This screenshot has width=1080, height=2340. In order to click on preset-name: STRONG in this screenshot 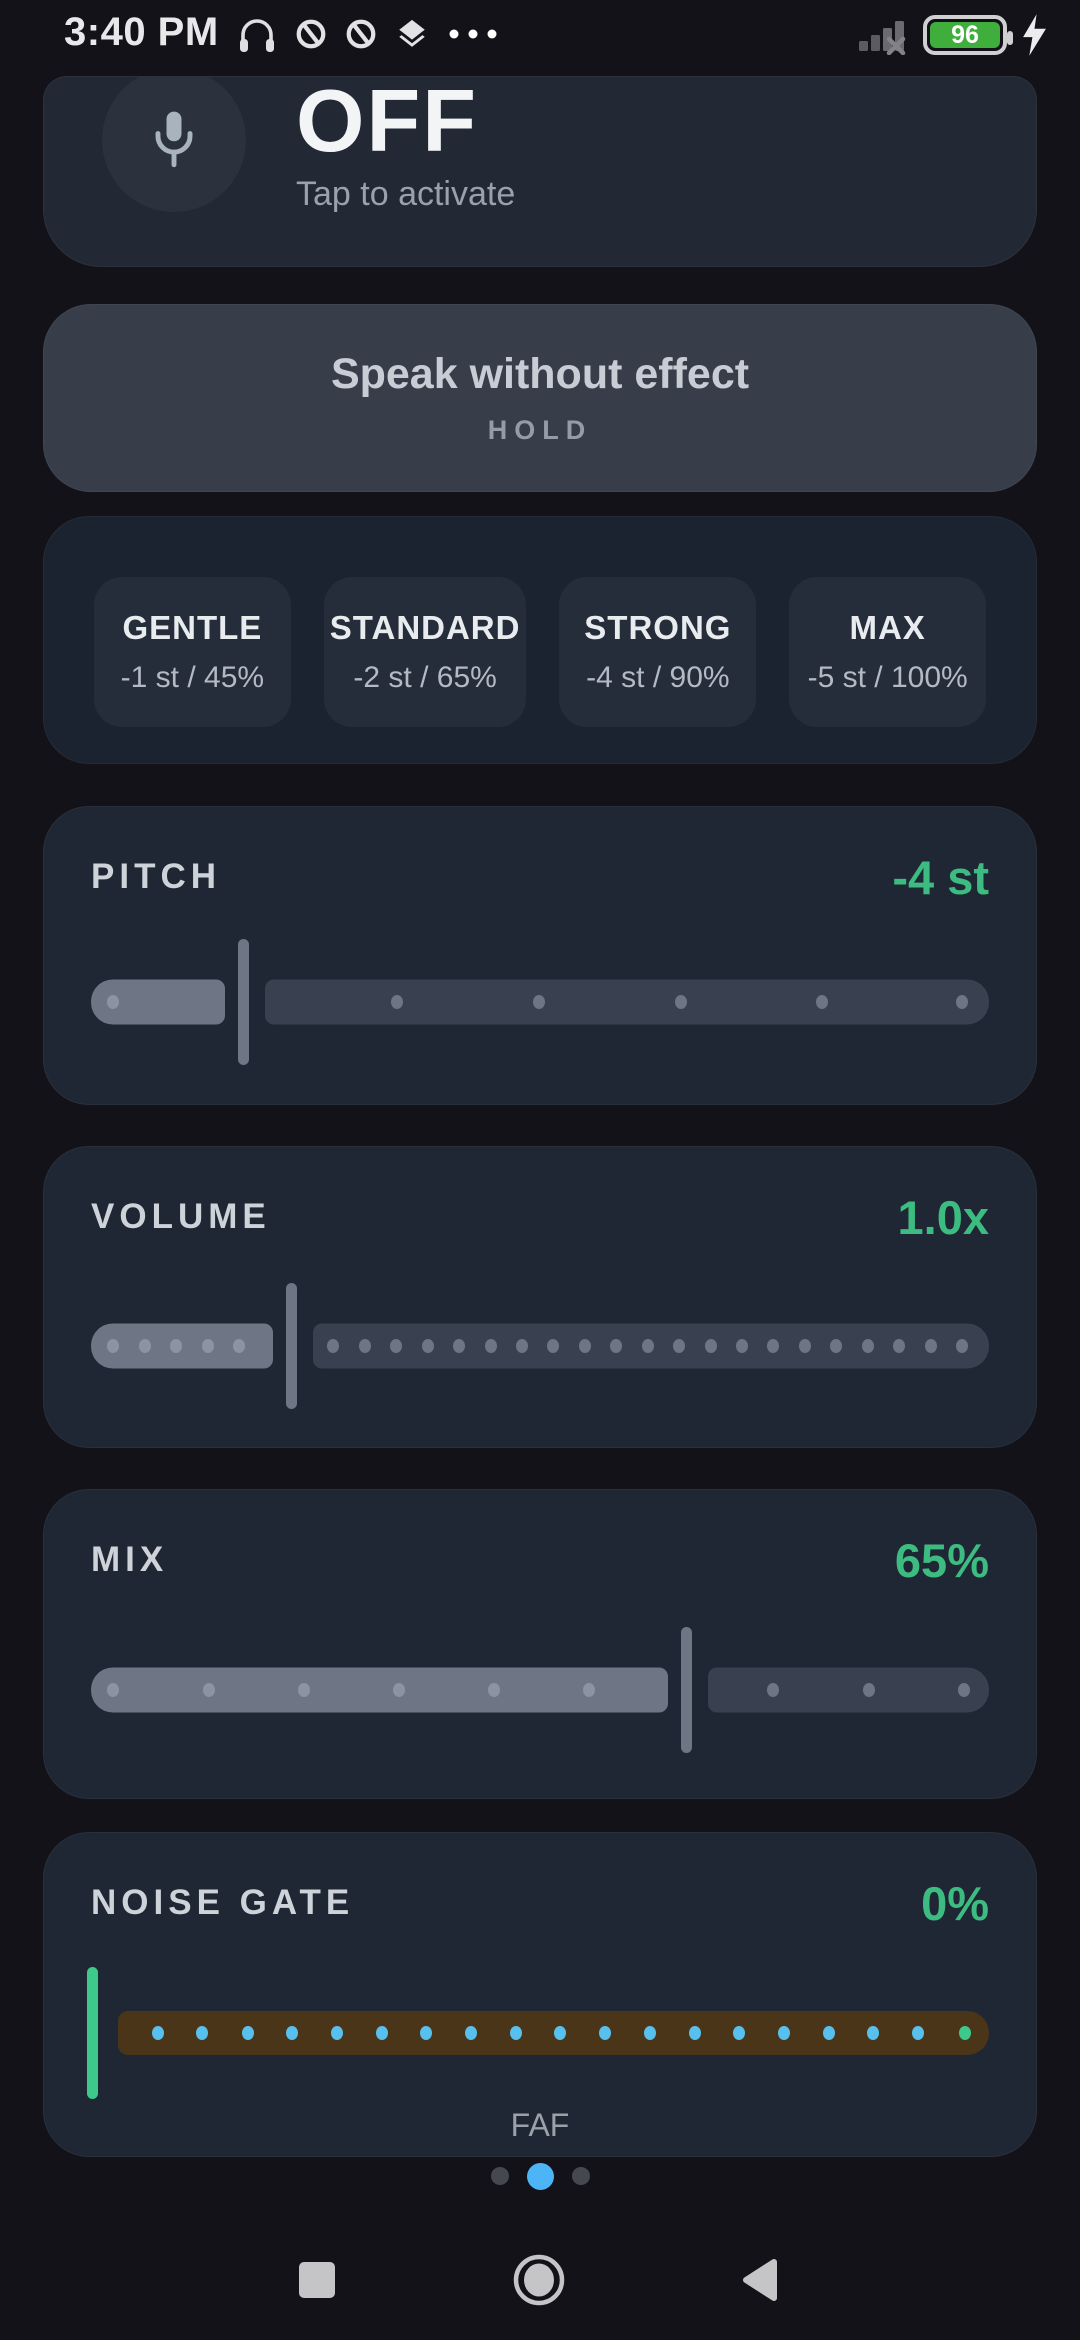, I will do `click(658, 627)`.